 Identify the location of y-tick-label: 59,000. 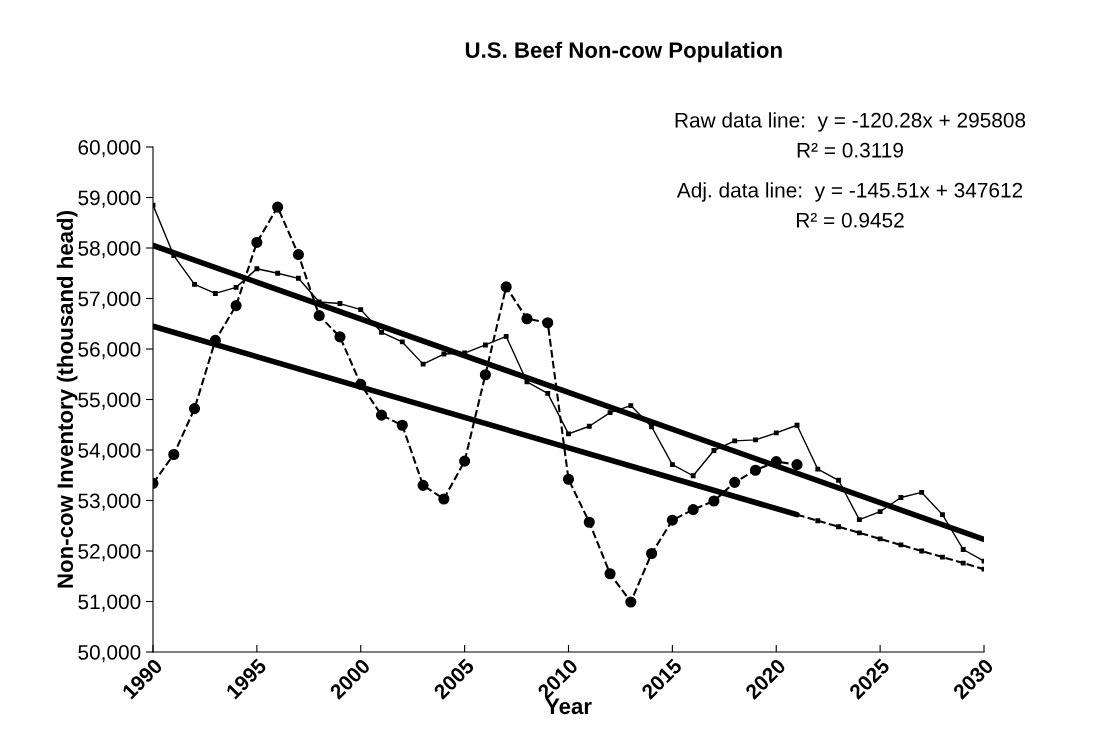
(109, 199).